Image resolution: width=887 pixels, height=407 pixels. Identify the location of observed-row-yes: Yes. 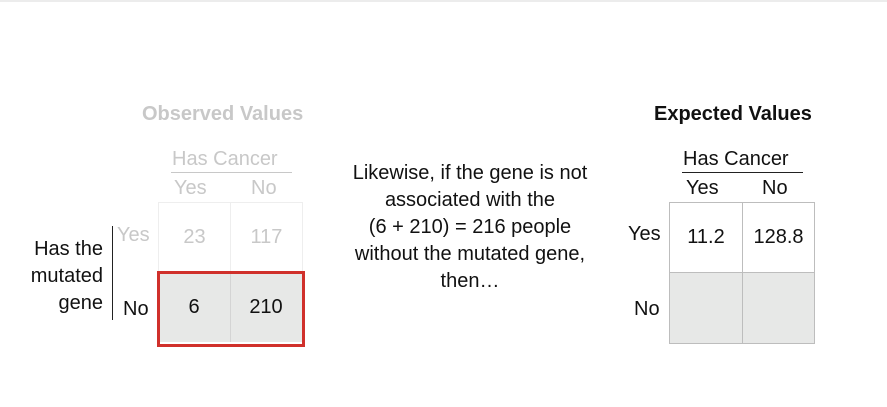
(133, 235).